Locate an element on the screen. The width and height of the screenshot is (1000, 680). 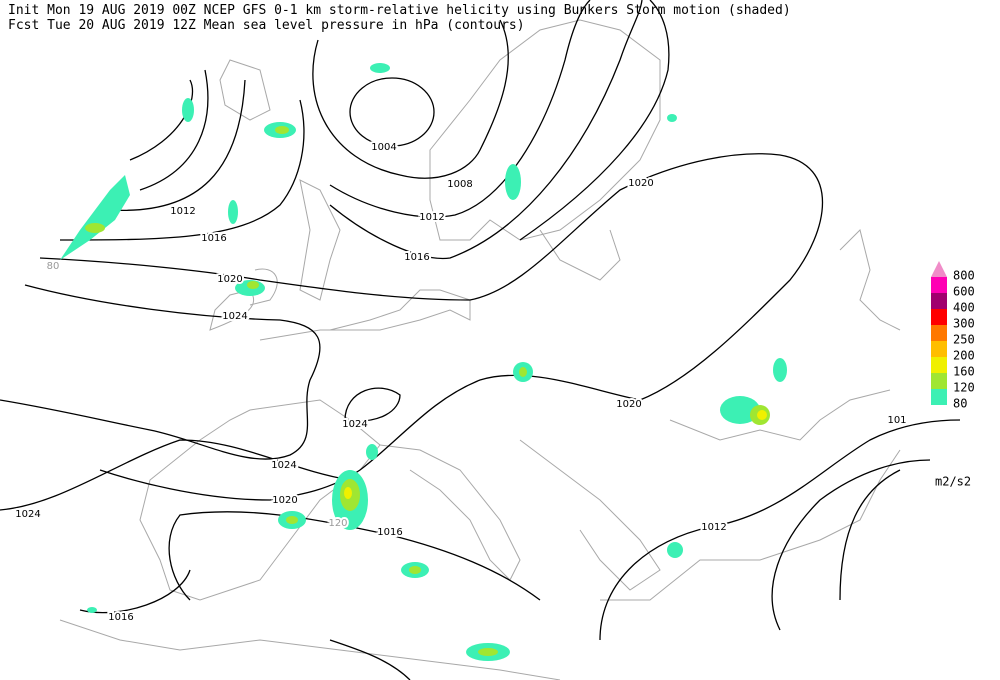
legend: 800 600 400 300 250 200 160 120 80 is located at coordinates (953, 336).